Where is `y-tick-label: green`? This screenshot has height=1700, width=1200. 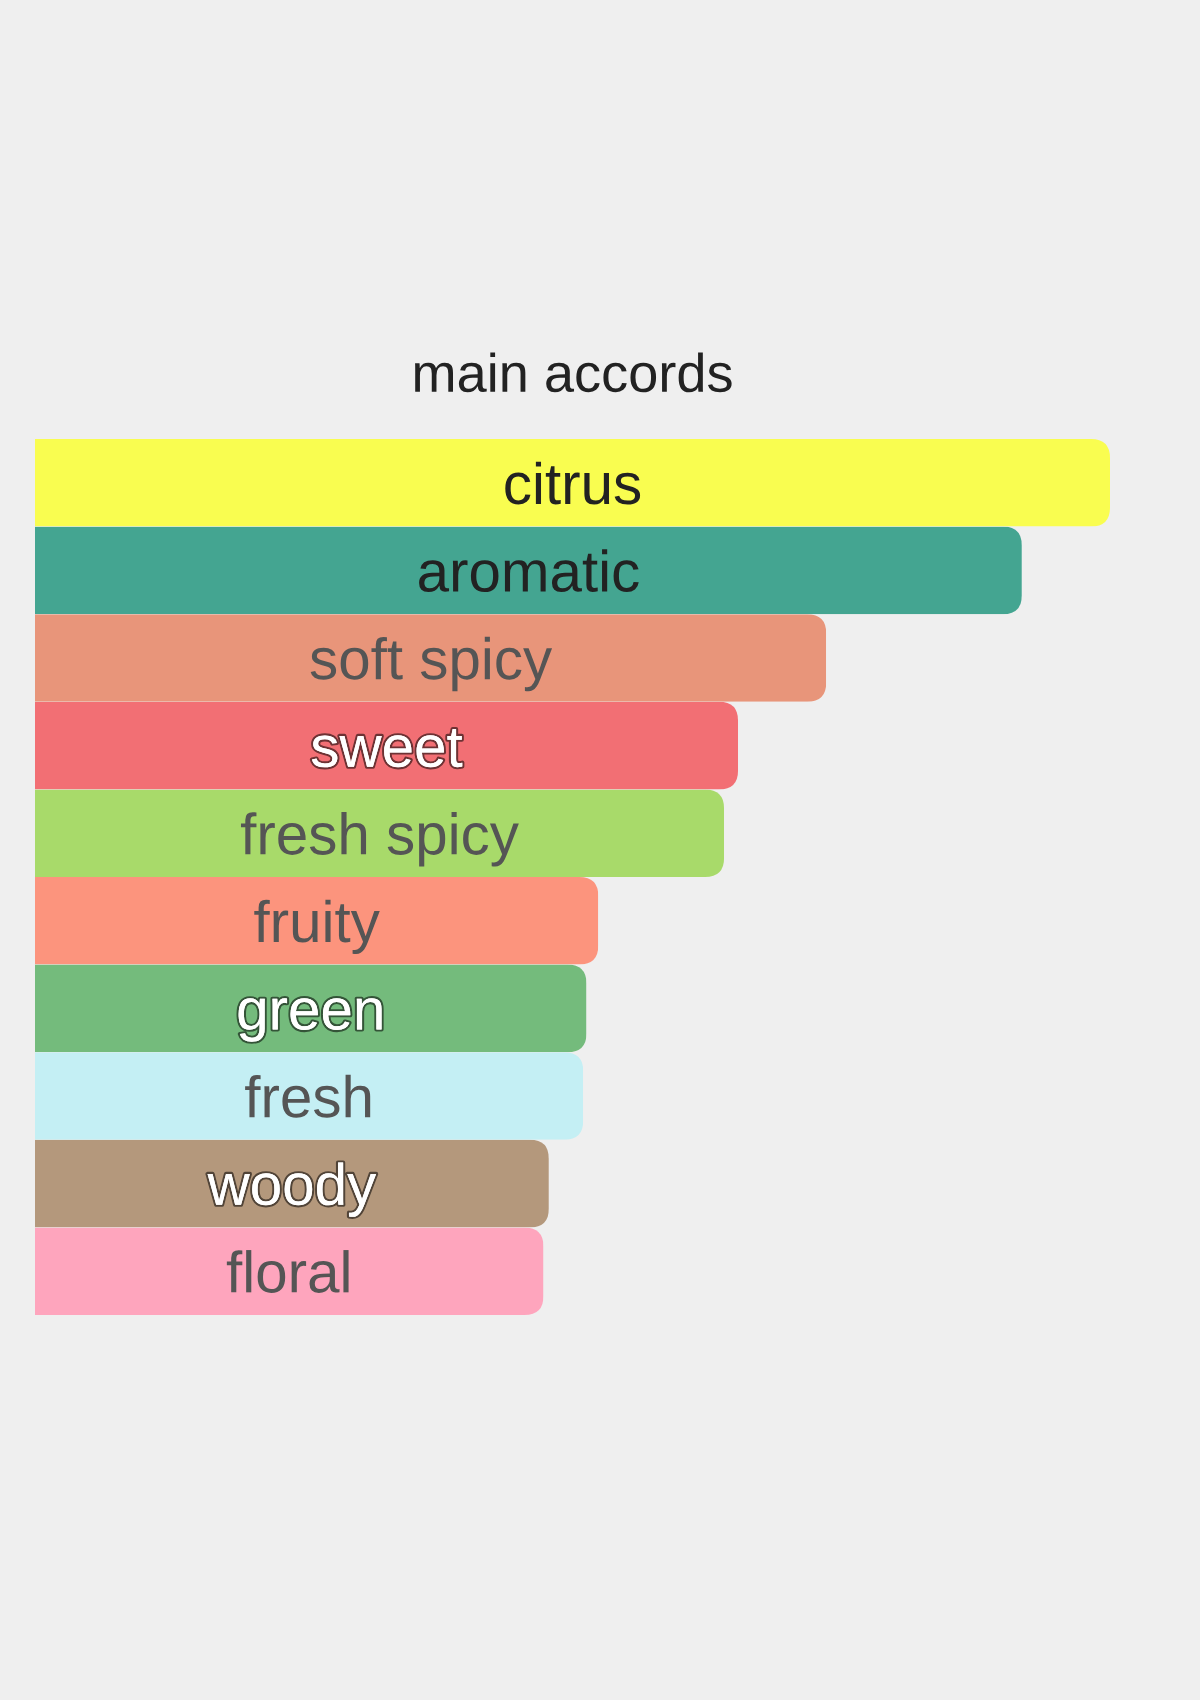 y-tick-label: green is located at coordinates (310, 1020).